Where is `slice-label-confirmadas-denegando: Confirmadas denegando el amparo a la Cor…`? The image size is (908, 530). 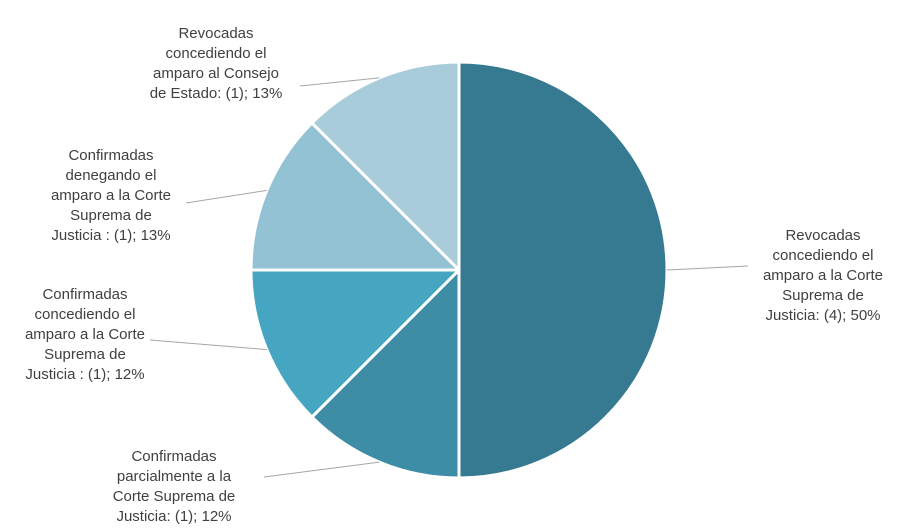 slice-label-confirmadas-denegando: Confirmadas denegando el amparo a la Cor… is located at coordinates (111, 195).